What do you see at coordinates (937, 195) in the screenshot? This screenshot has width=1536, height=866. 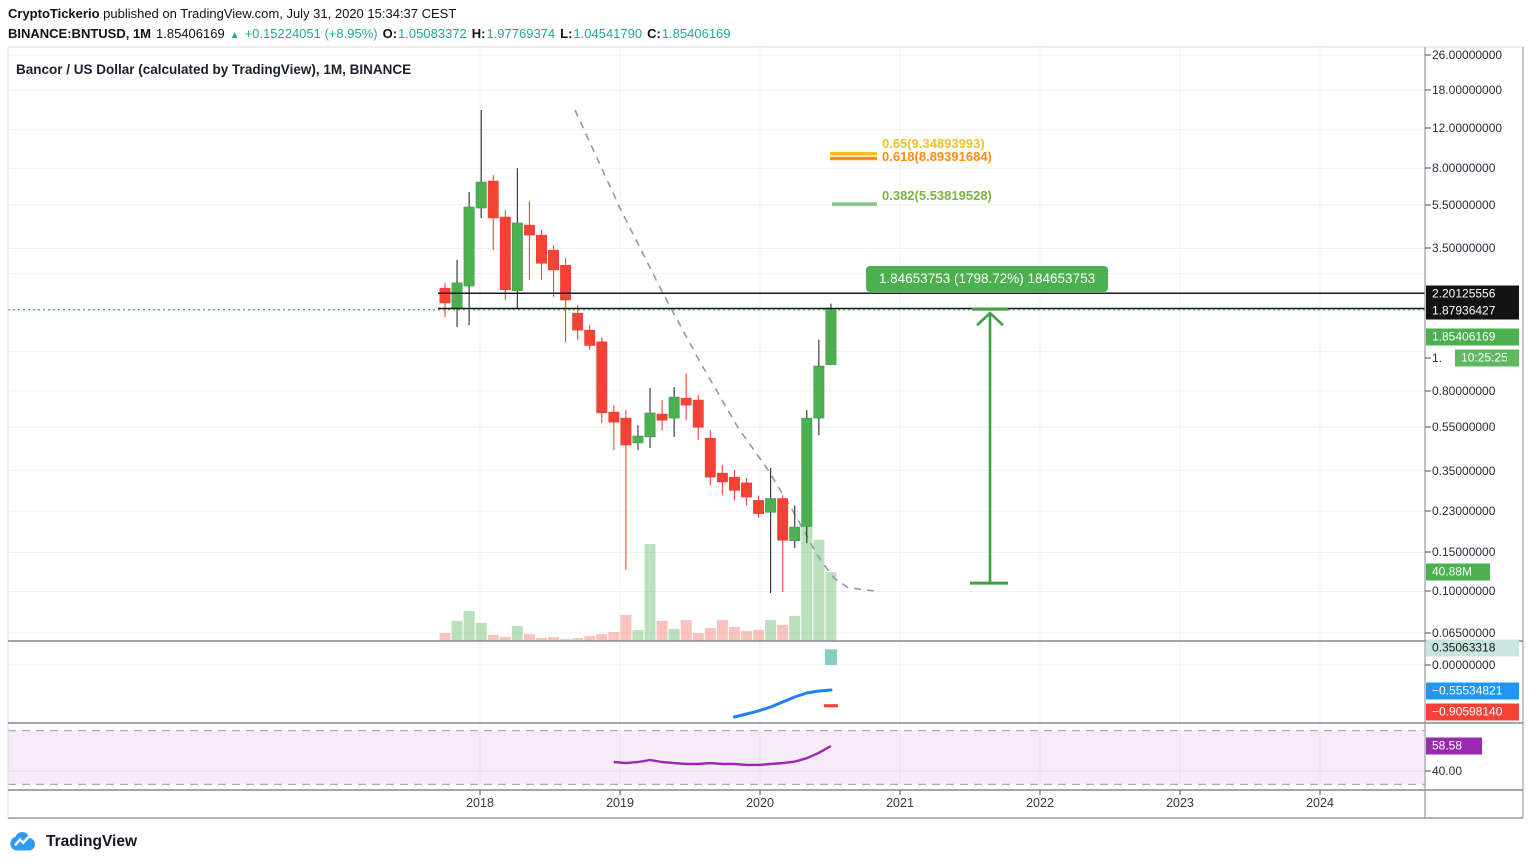 I see `fib-level-0382-label: 0.382(5.53819528)` at bounding box center [937, 195].